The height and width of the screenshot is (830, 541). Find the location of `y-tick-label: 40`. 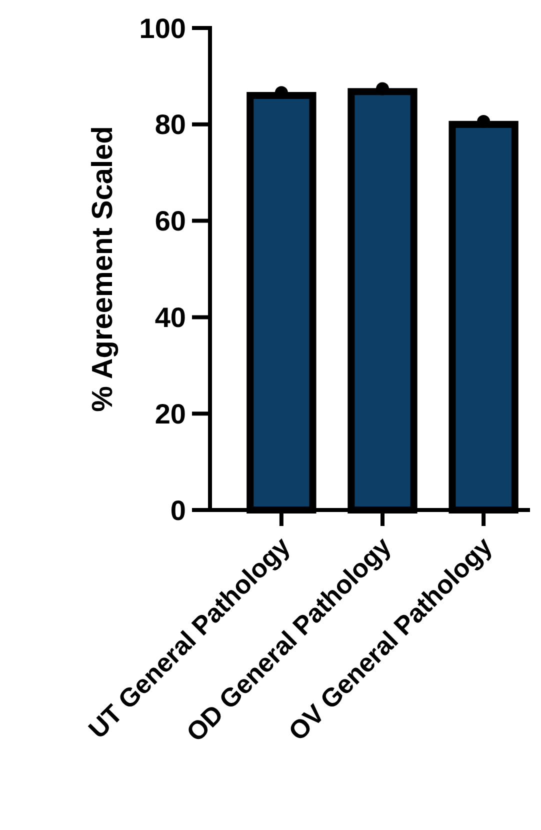

y-tick-label: 40 is located at coordinates (170, 317).